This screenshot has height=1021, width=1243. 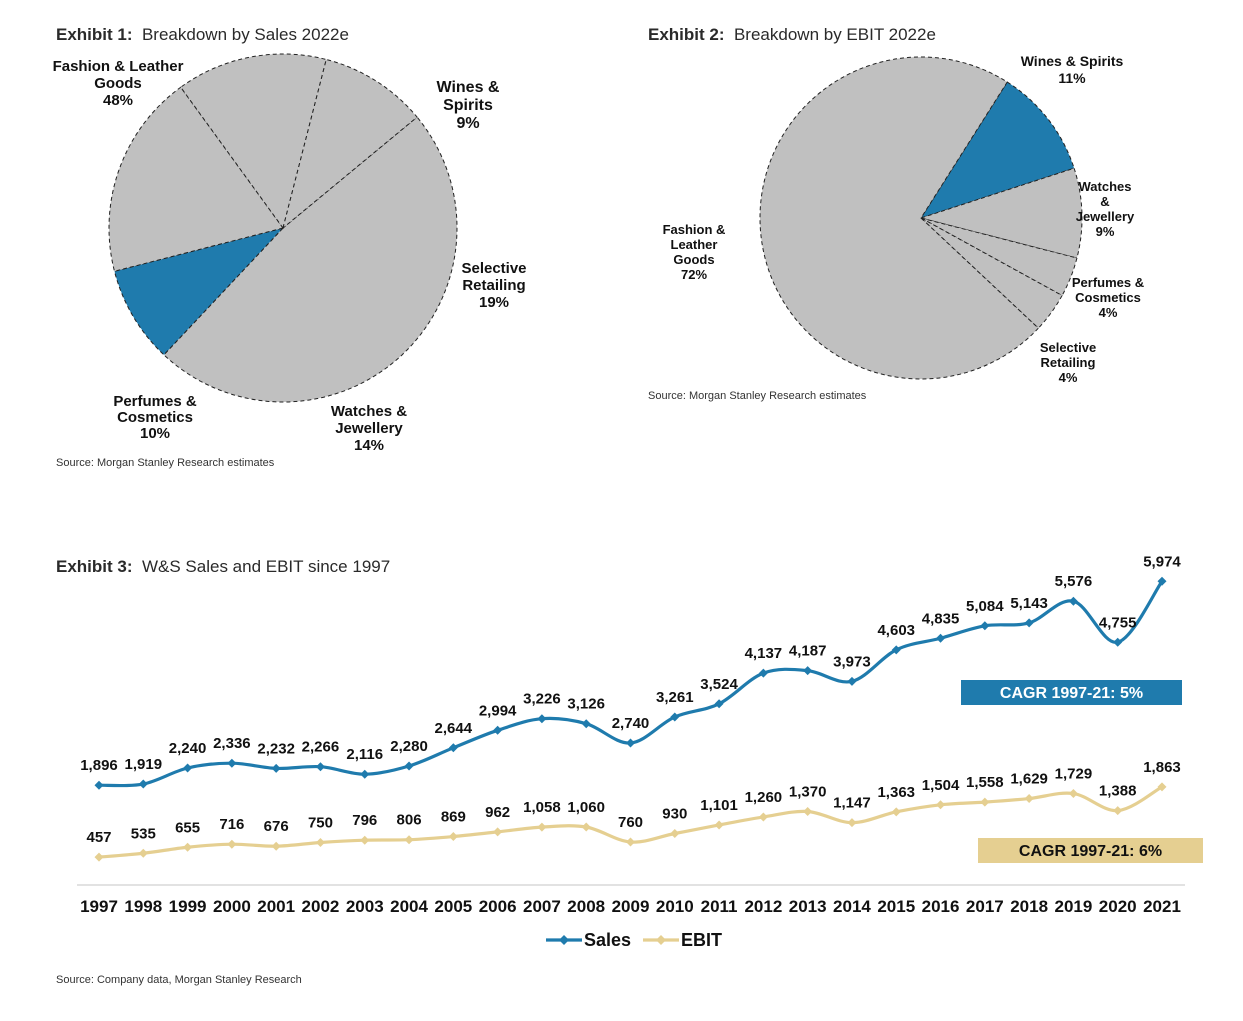 What do you see at coordinates (852, 803) in the screenshot?
I see `data-label-ebit: 1,147` at bounding box center [852, 803].